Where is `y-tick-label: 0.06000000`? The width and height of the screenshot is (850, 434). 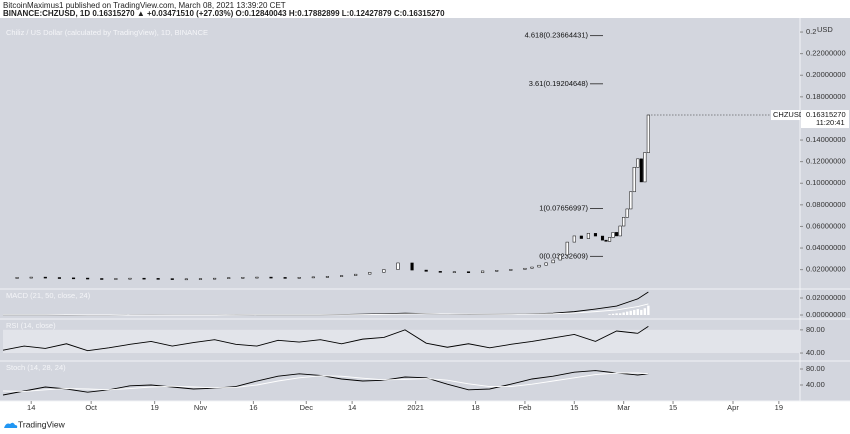 y-tick-label: 0.06000000 is located at coordinates (826, 225).